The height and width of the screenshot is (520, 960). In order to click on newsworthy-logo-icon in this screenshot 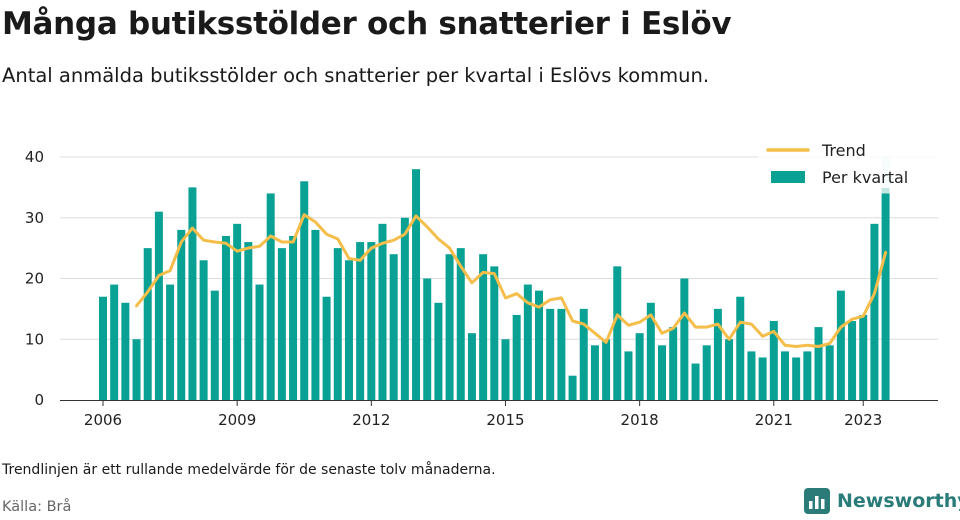, I will do `click(817, 501)`.